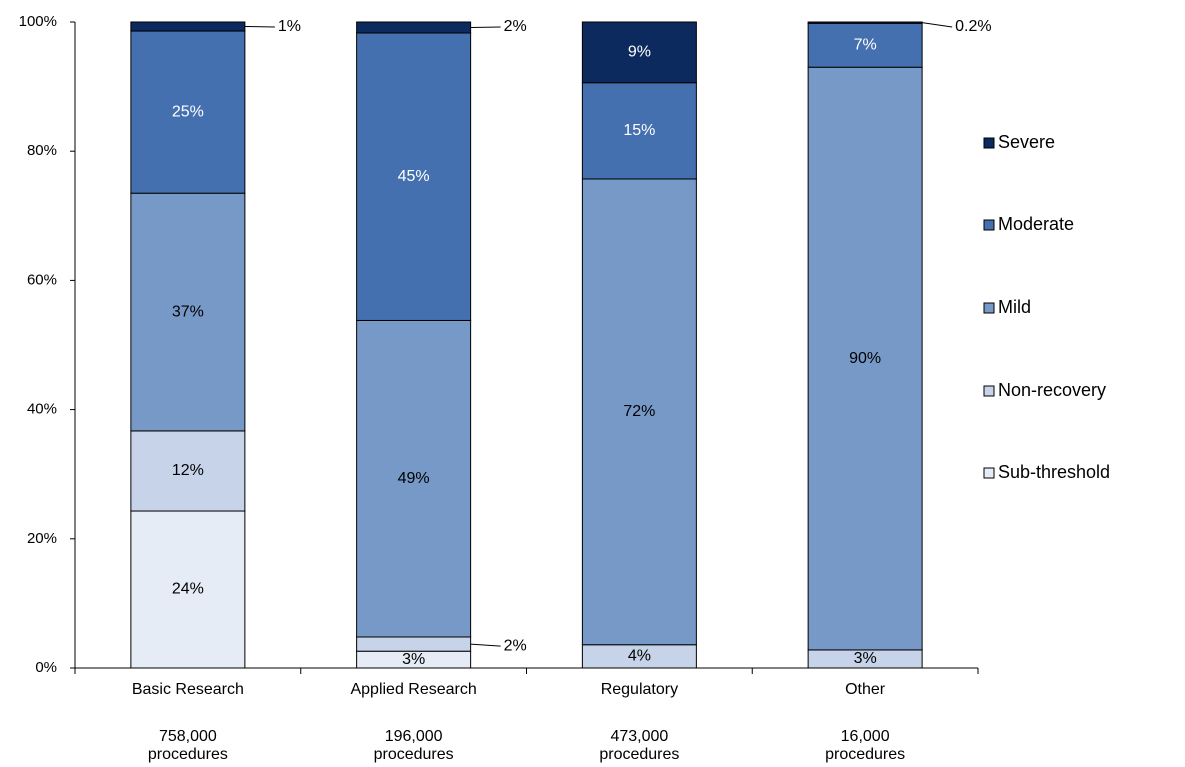  Describe the element at coordinates (42, 409) in the screenshot. I see `y-tick-label: 40%` at that location.